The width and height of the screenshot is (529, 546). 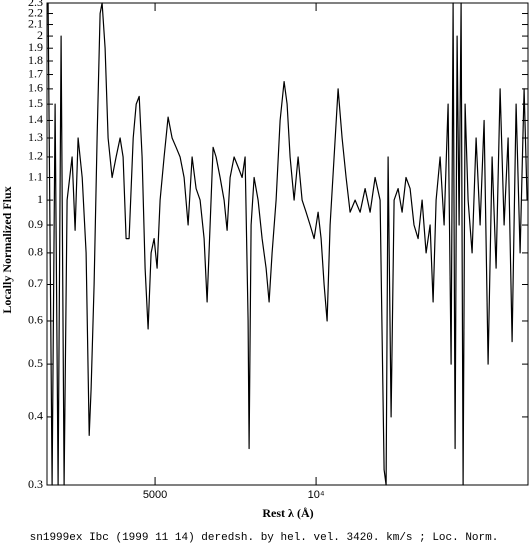 What do you see at coordinates (35, 88) in the screenshot?
I see `y-tick-label: 1.6` at bounding box center [35, 88].